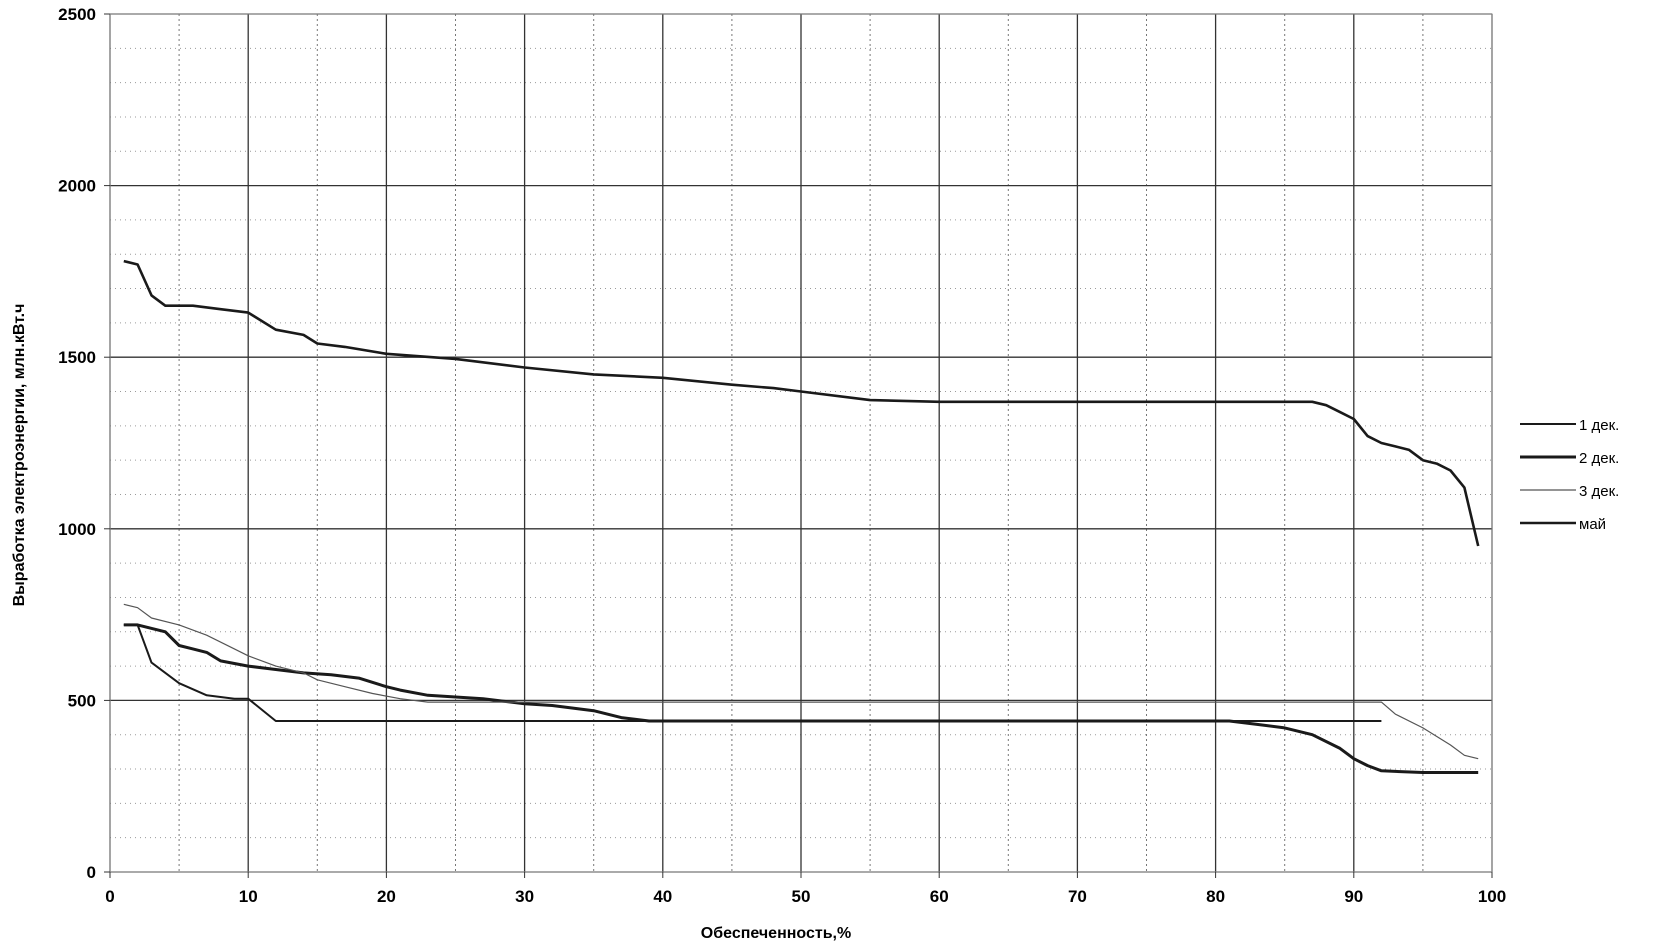 The width and height of the screenshot is (1654, 950). Describe the element at coordinates (77, 186) in the screenshot. I see `y-tick-label: 2000` at that location.